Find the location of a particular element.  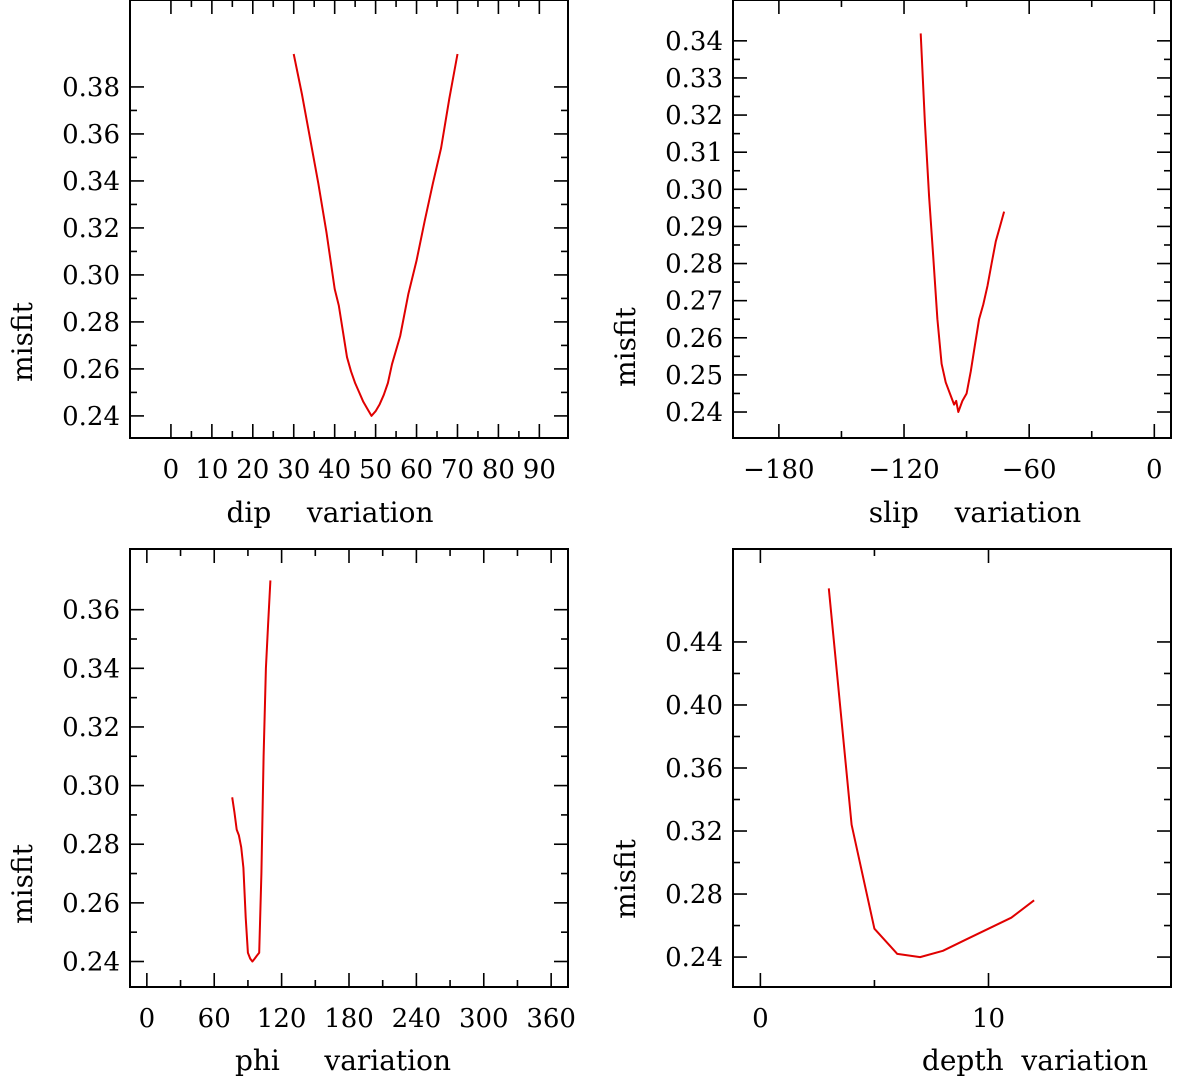

x-tick-label: 300 is located at coordinates (484, 1019).